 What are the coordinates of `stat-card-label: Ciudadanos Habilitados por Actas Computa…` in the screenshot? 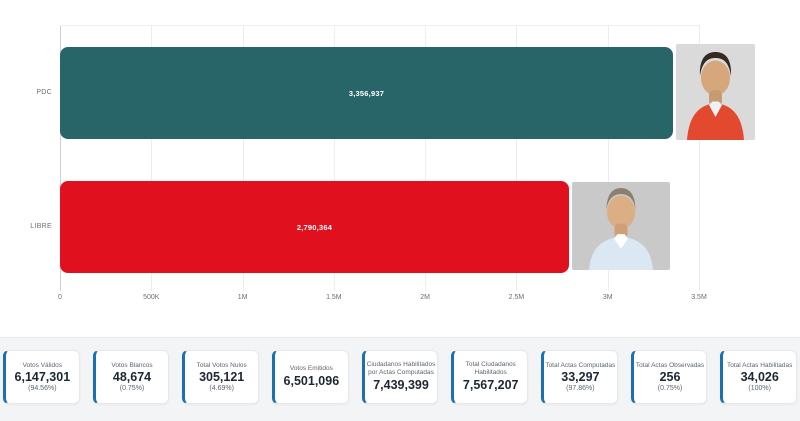 It's located at (401, 368).